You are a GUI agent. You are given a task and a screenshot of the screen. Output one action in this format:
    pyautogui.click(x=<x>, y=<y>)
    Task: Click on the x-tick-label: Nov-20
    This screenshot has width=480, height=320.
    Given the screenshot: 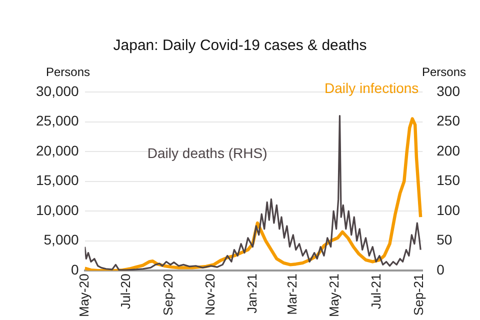 What is the action you would take?
    pyautogui.click(x=210, y=295)
    